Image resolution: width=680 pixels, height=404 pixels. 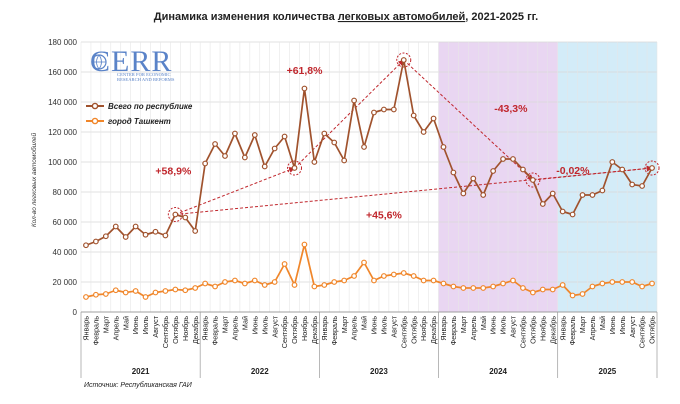 What do you see at coordinates (393, 326) in the screenshot?
I see `x-tick-label: Август` at bounding box center [393, 326].